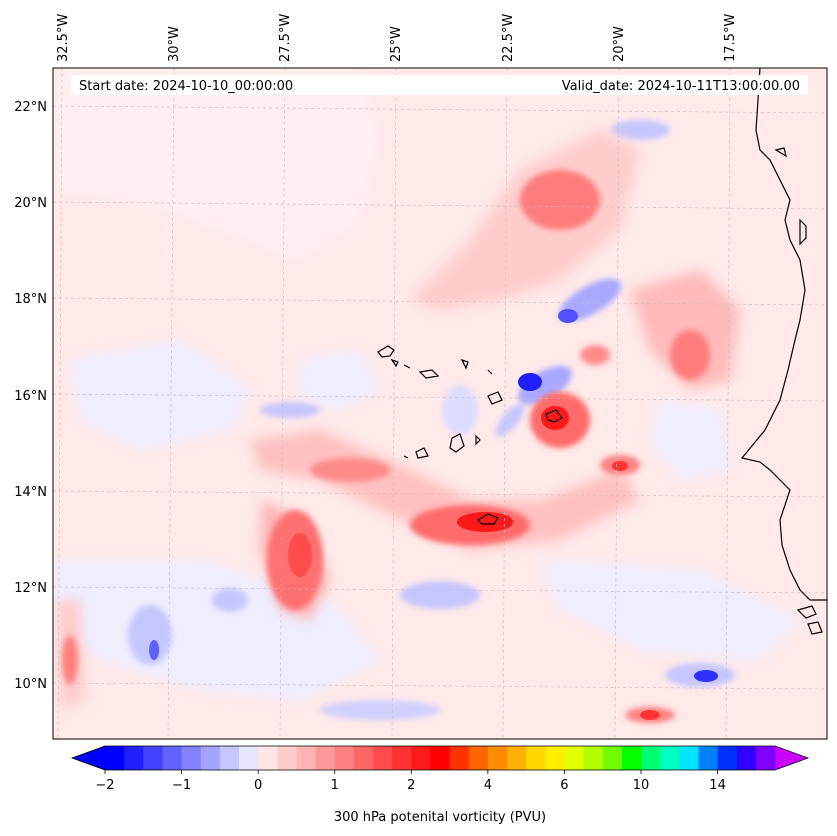 Image resolution: width=837 pixels, height=836 pixels. Describe the element at coordinates (564, 785) in the screenshot. I see `colorbar-tick-label: 6` at that location.